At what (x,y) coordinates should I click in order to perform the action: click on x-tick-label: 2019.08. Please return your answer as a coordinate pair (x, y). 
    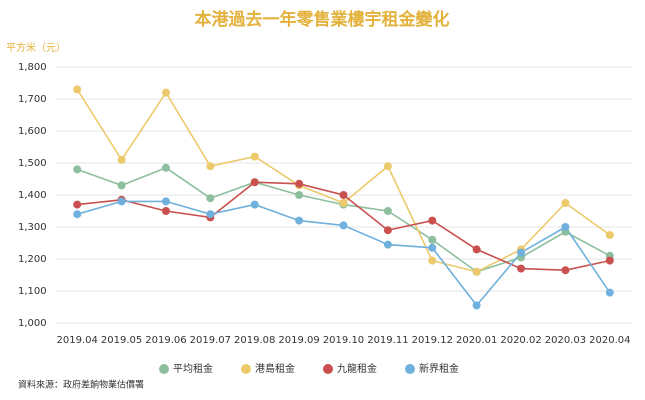
    Looking at the image, I should click on (254, 340).